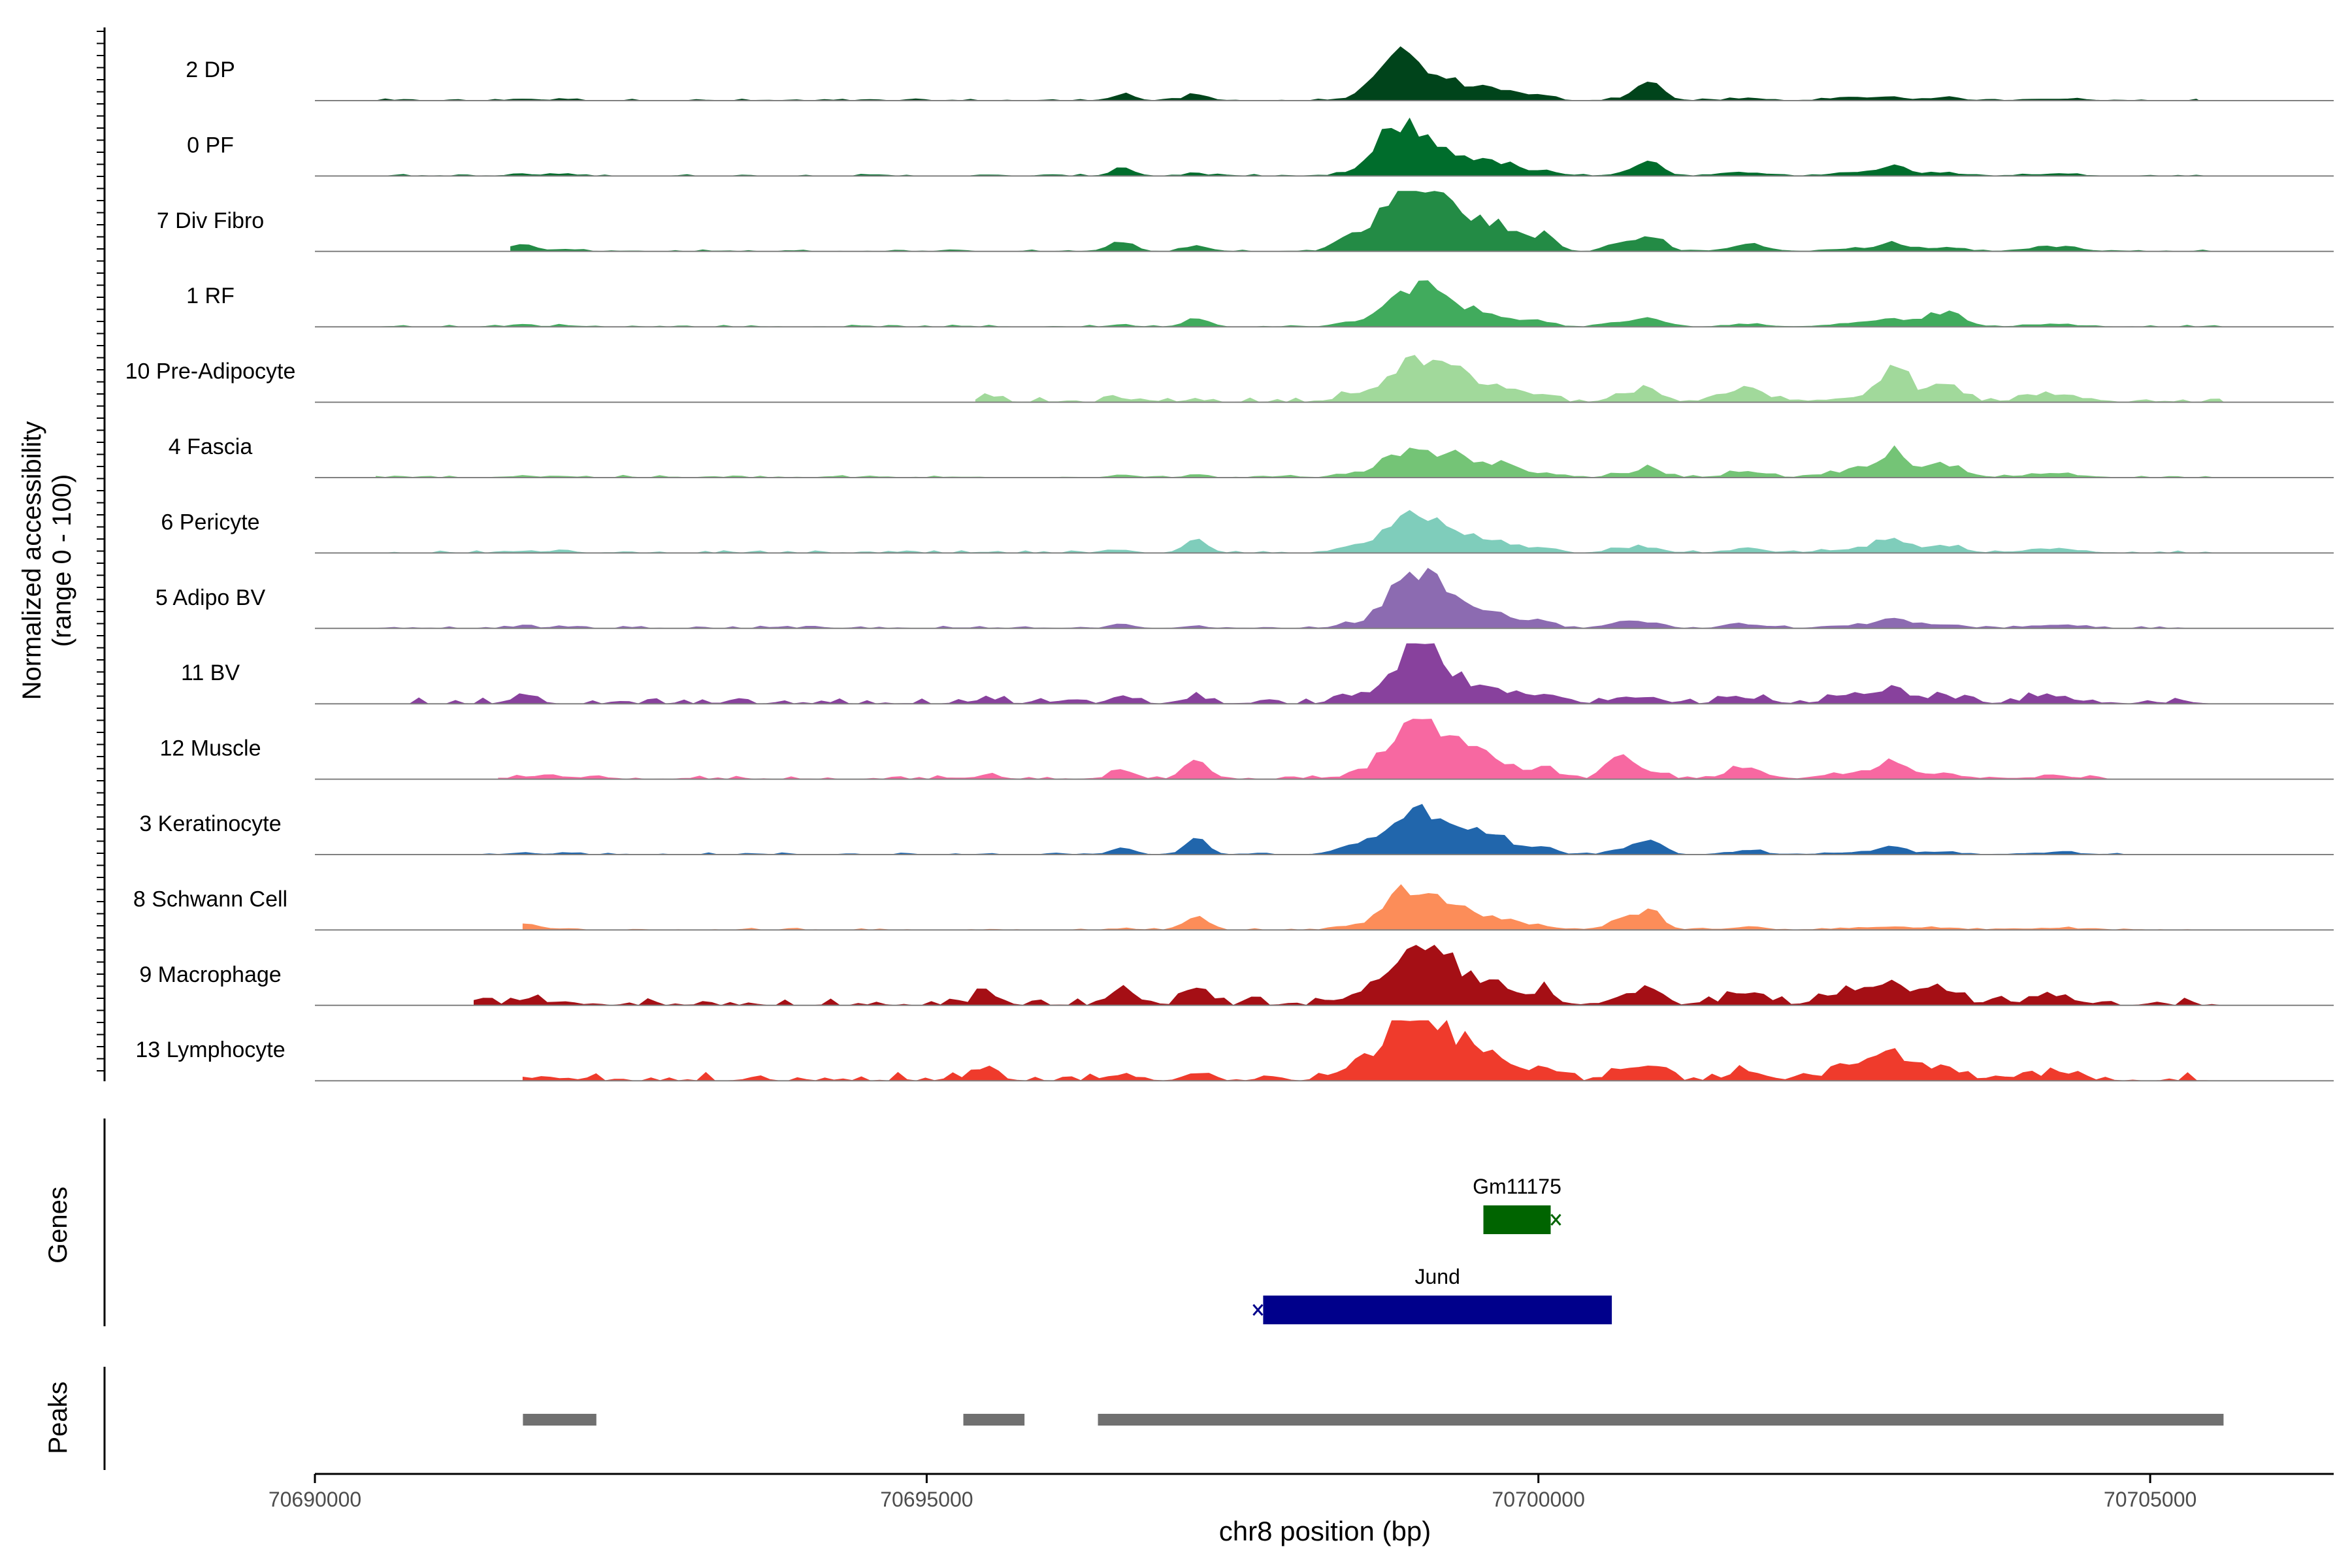 The height and width of the screenshot is (1568, 2352). Describe the element at coordinates (315, 1499) in the screenshot. I see `x-tick-label: 70690000` at that location.